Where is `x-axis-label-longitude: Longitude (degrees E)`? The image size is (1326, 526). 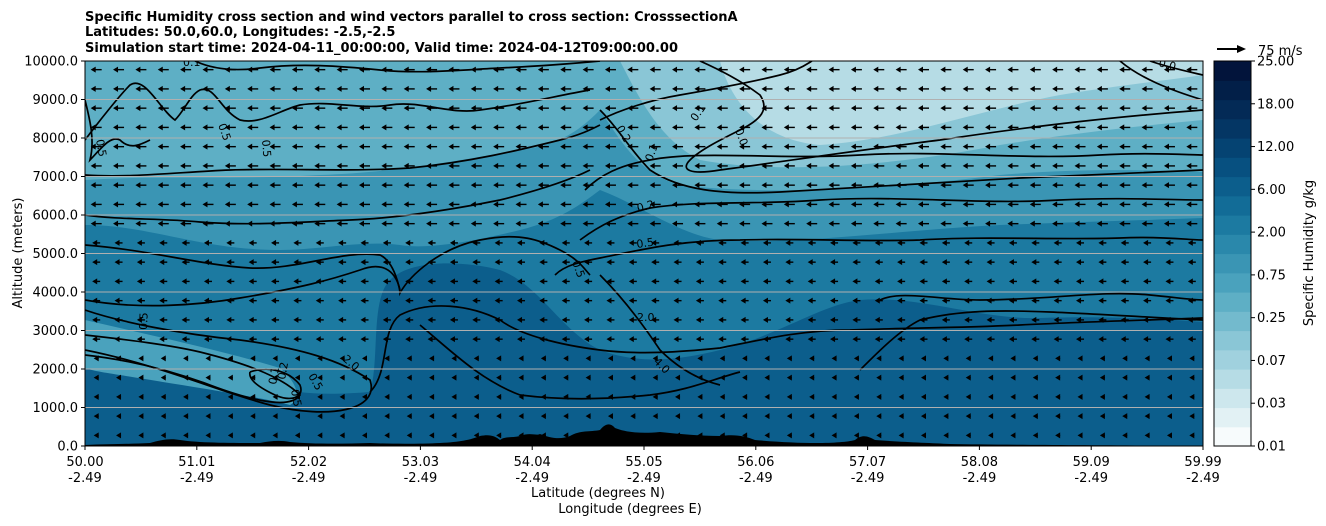 x-axis-label-longitude: Longitude (degrees E) is located at coordinates (630, 509).